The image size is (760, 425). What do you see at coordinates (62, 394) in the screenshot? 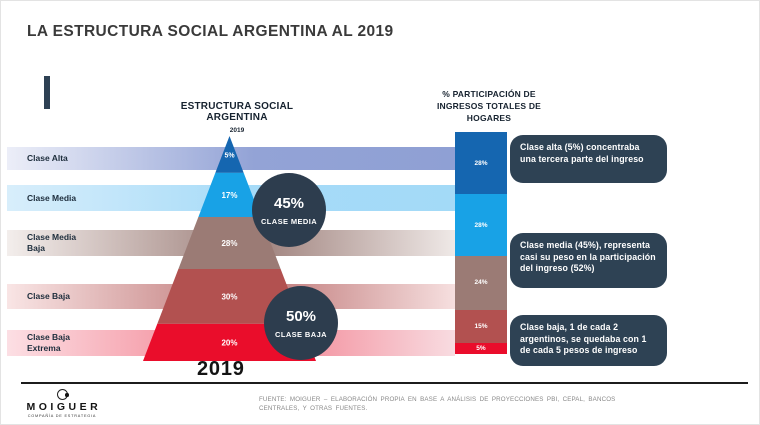
I see `logo-circle-icon` at bounding box center [62, 394].